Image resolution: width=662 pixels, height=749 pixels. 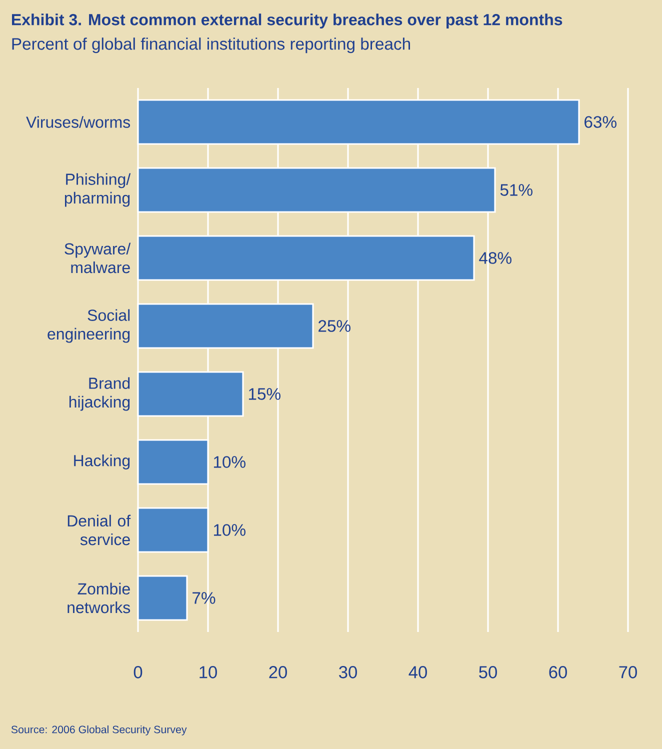 What do you see at coordinates (278, 672) in the screenshot?
I see `x-tick-label: 20` at bounding box center [278, 672].